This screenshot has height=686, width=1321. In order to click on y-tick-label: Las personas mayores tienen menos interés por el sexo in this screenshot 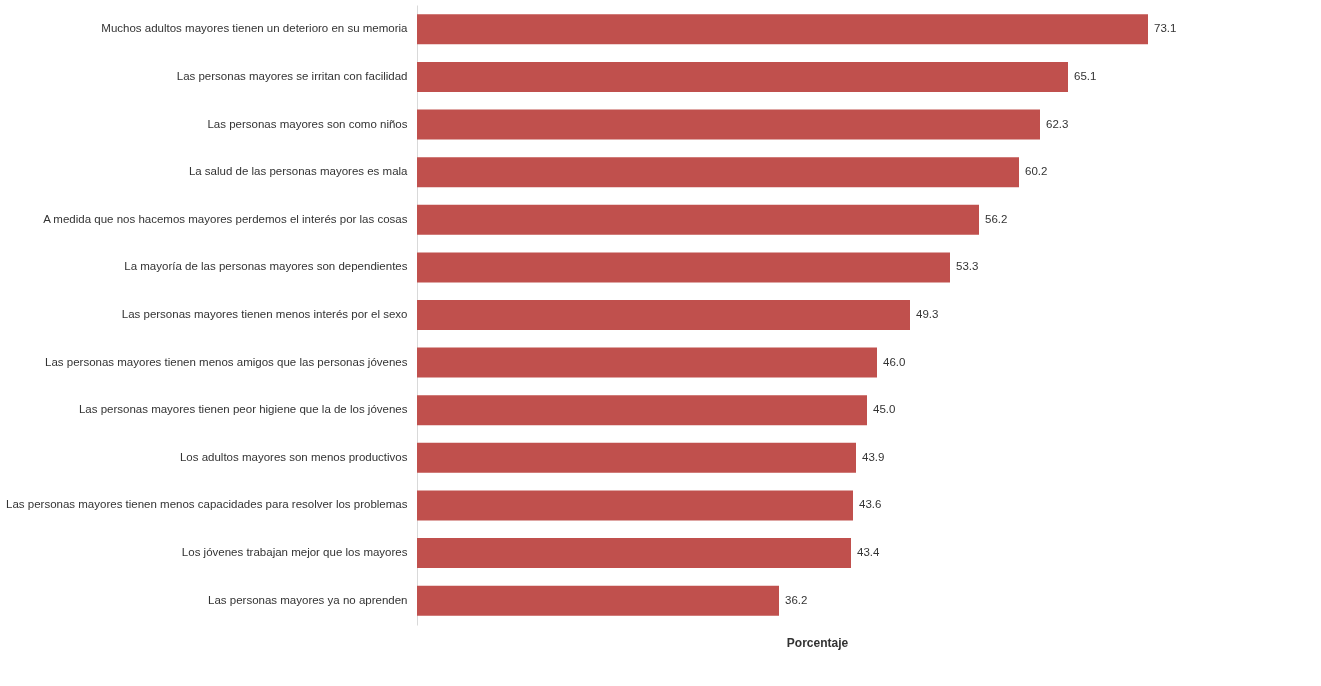, I will do `click(264, 314)`.